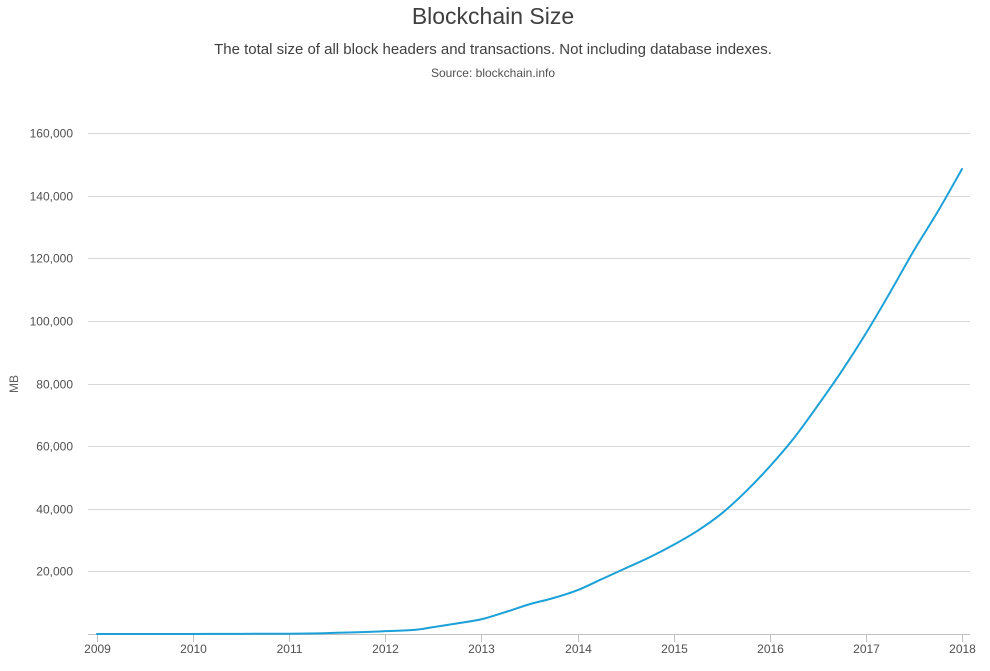 Image resolution: width=990 pixels, height=671 pixels. I want to click on x-tick-label: 2011, so click(290, 649).